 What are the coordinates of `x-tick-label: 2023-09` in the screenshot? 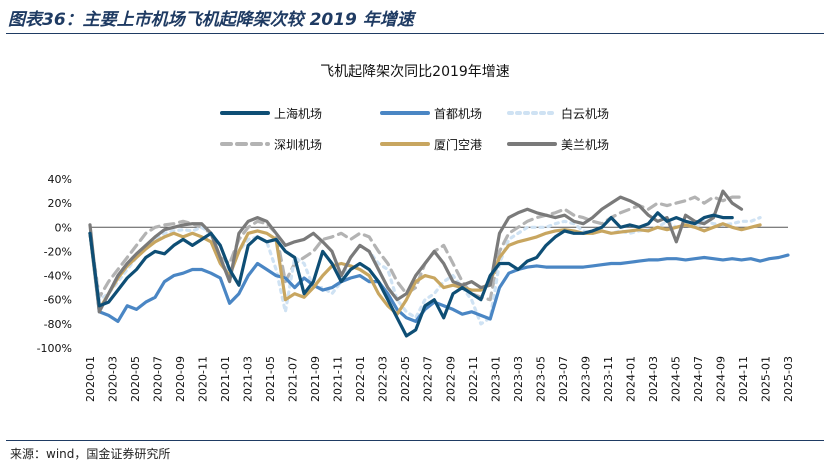 It's located at (585, 379).